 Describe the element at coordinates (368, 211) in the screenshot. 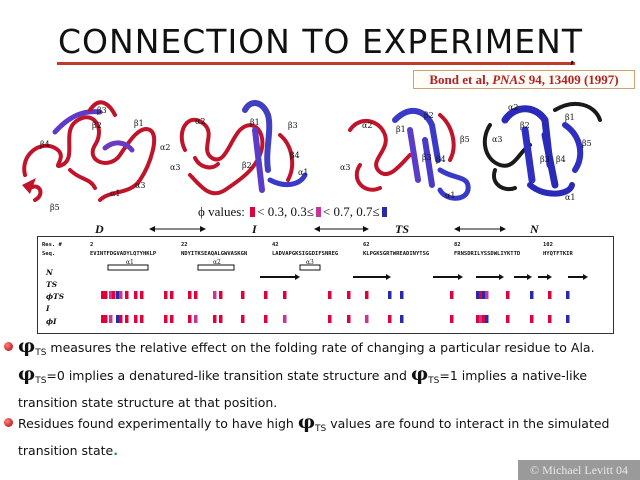

I see `phi-legend-high: 0.7≤` at that location.